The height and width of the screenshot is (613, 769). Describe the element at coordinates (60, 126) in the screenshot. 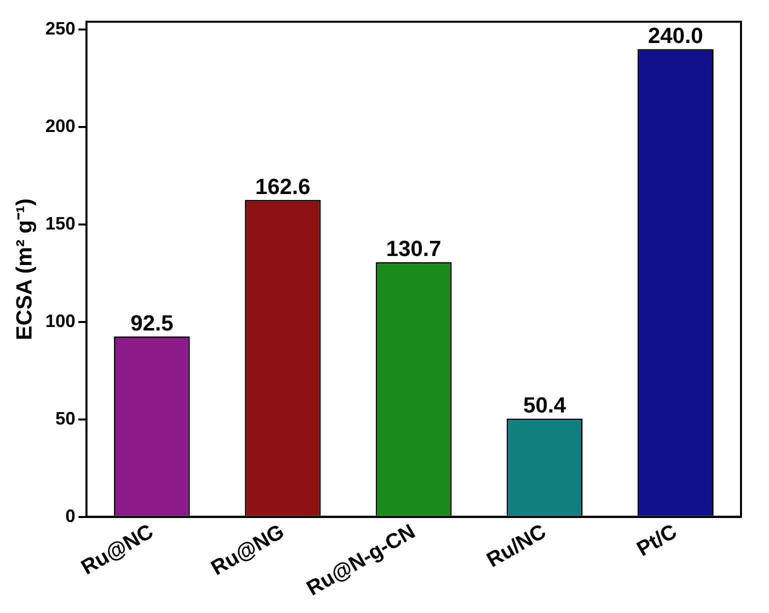

I see `y-tick-label: 200` at that location.